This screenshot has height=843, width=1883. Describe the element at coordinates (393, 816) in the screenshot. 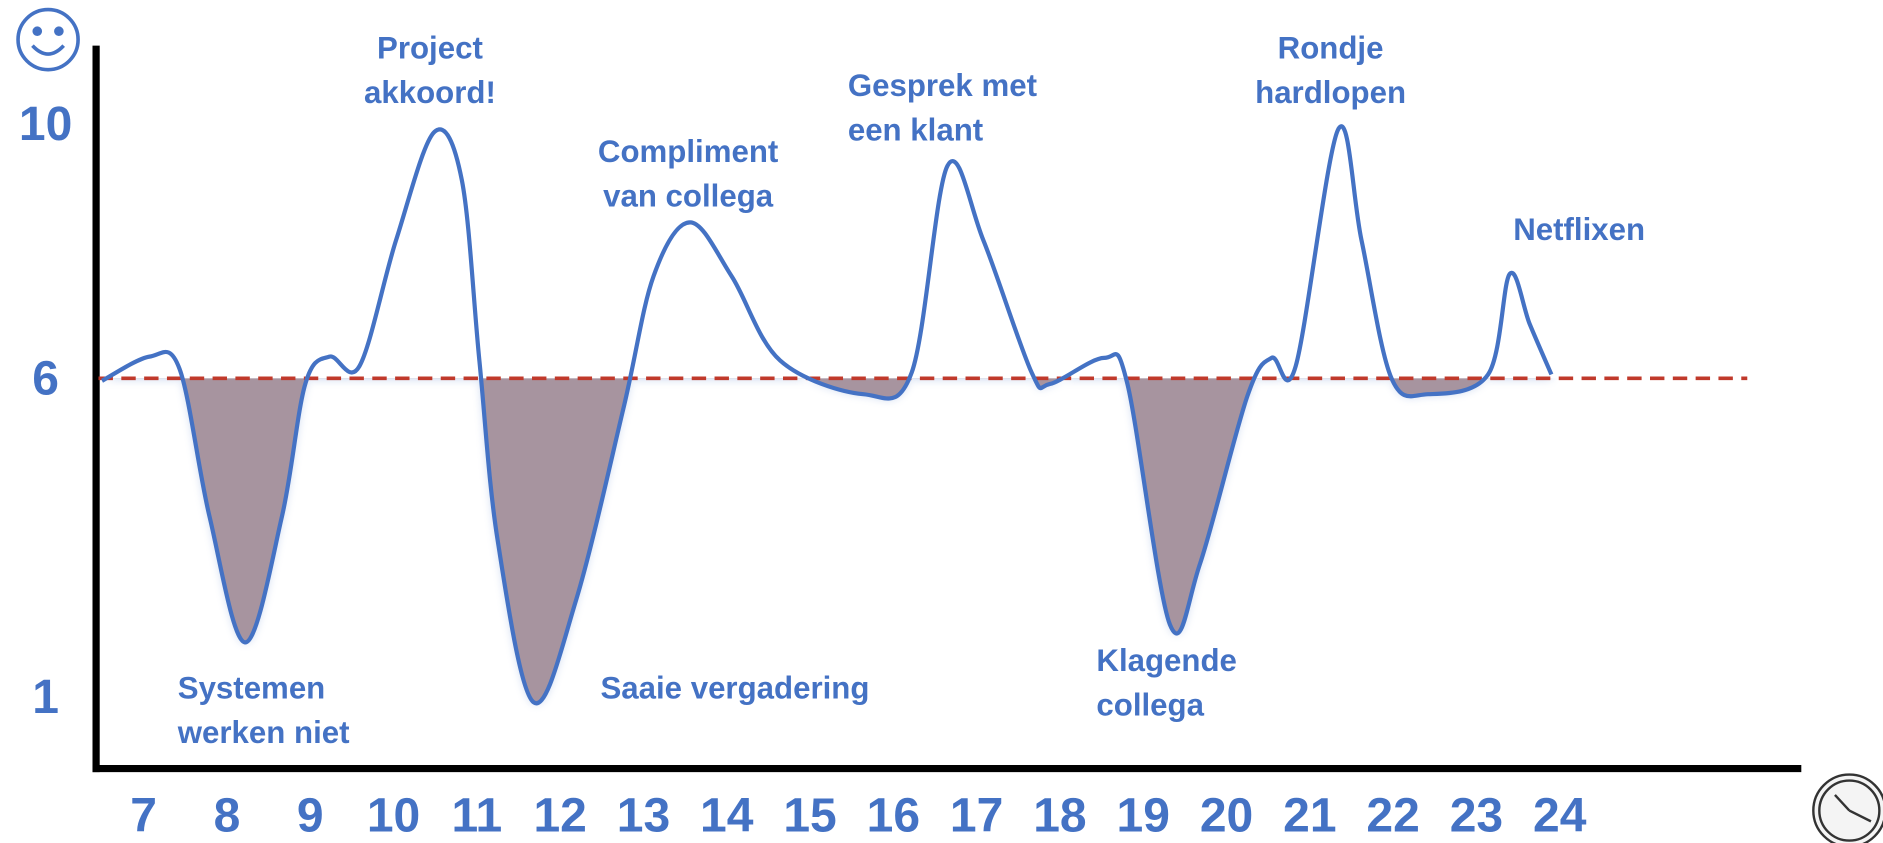

I see `x-tick-label: 10` at that location.